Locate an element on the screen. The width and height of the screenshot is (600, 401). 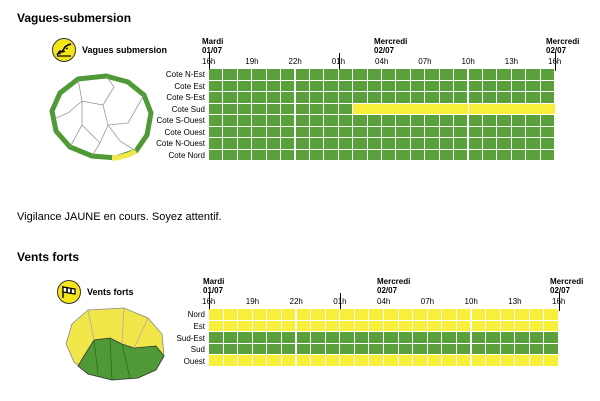
time-tick: 04h is located at coordinates (382, 61).